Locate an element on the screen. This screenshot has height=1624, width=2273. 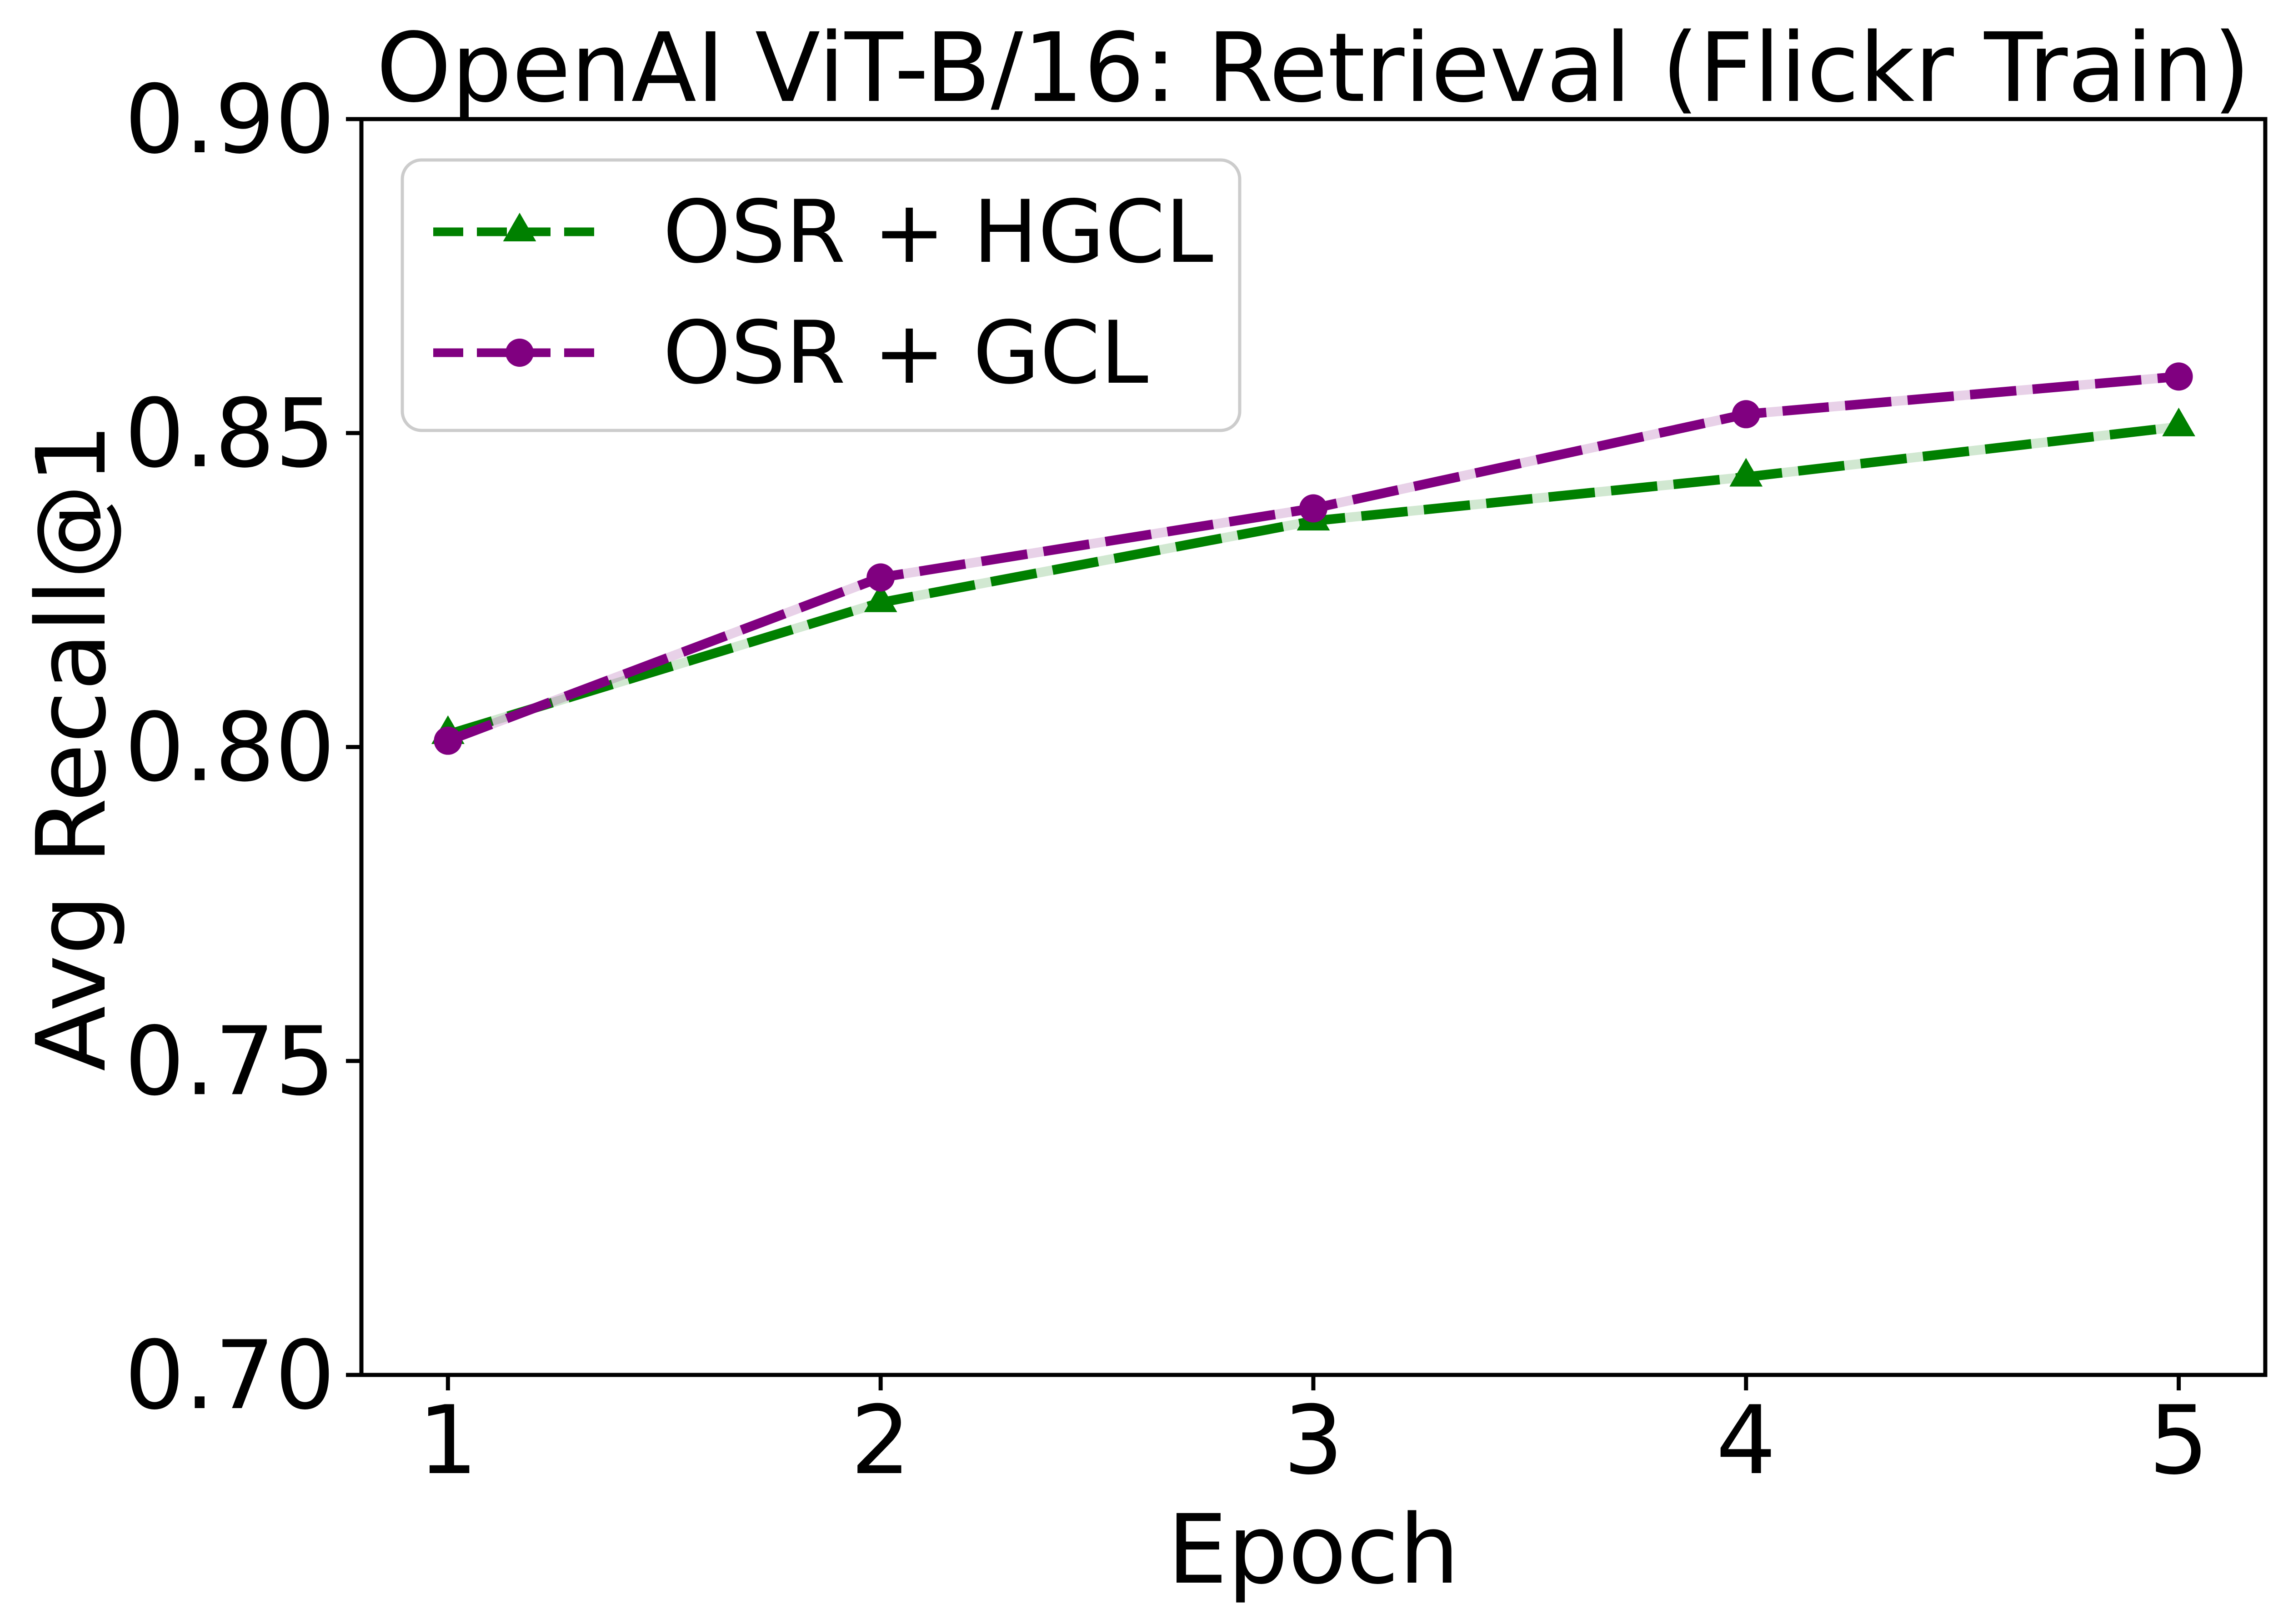
y-tick-label: 0.75 is located at coordinates (230, 1062).